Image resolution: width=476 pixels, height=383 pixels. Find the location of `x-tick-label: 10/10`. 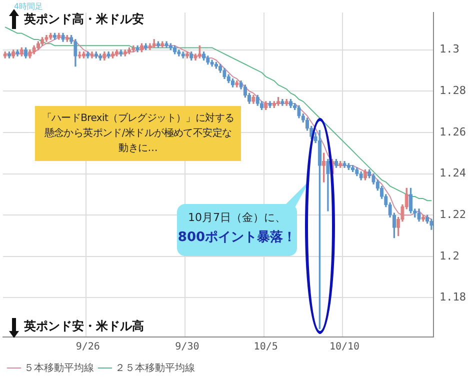

x-tick-label: 10/10 is located at coordinates (344, 347).